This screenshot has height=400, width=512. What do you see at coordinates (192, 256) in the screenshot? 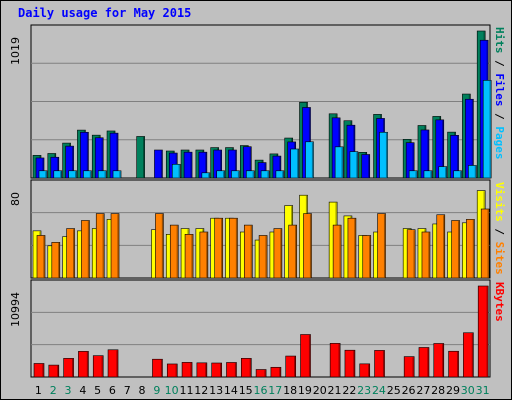
I see `sites-bar-11-shade` at bounding box center [192, 256].